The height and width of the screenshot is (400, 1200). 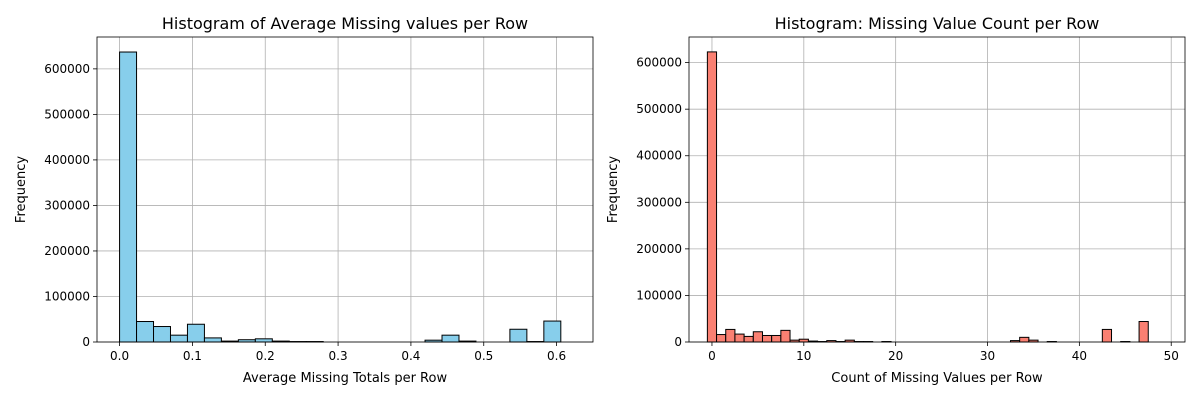 I want to click on x-axis-label: Count of Missing Values per Row, so click(x=937, y=378).